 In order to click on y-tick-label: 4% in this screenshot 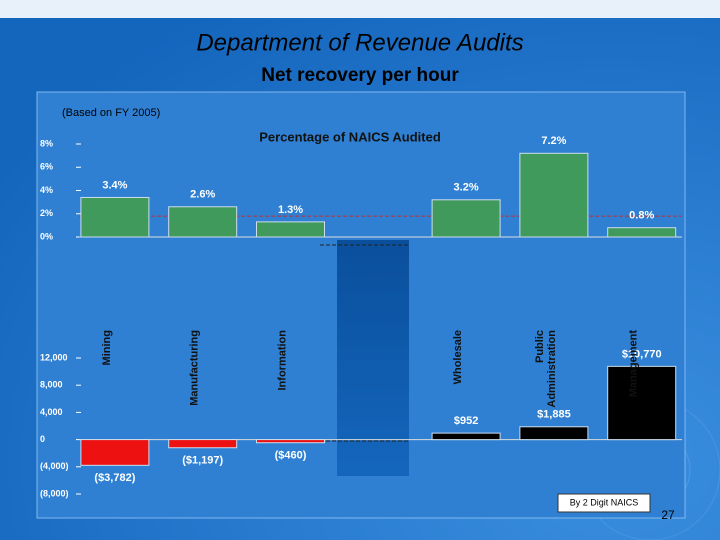, I will do `click(46, 190)`.